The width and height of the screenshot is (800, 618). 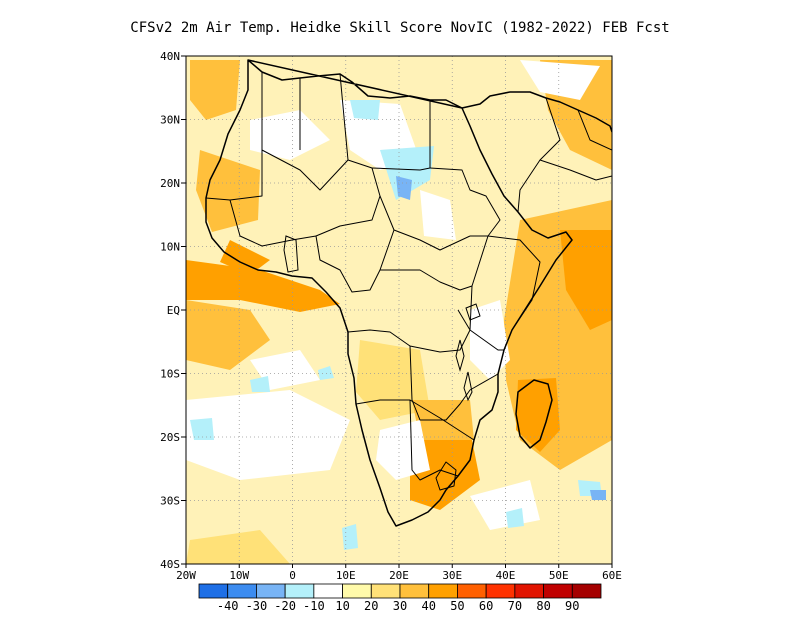 What do you see at coordinates (371, 606) in the screenshot?
I see `colorbar-label: 20` at bounding box center [371, 606].